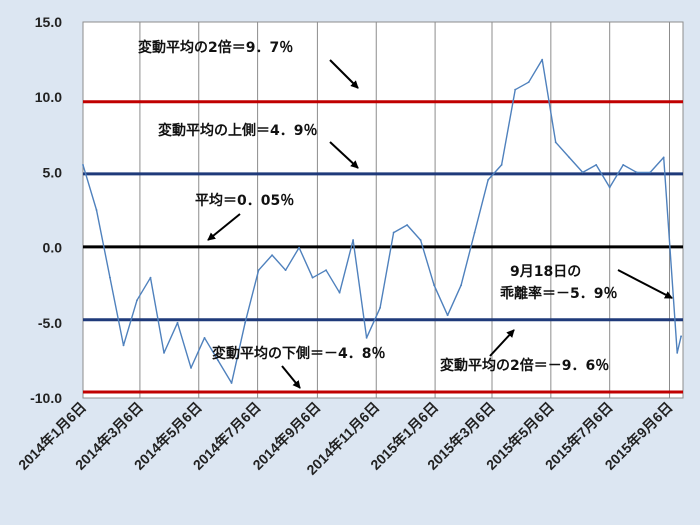 This screenshot has width=700, height=525. What do you see at coordinates (50, 323) in the screenshot?
I see `y-tick-label: -5.0` at bounding box center [50, 323].